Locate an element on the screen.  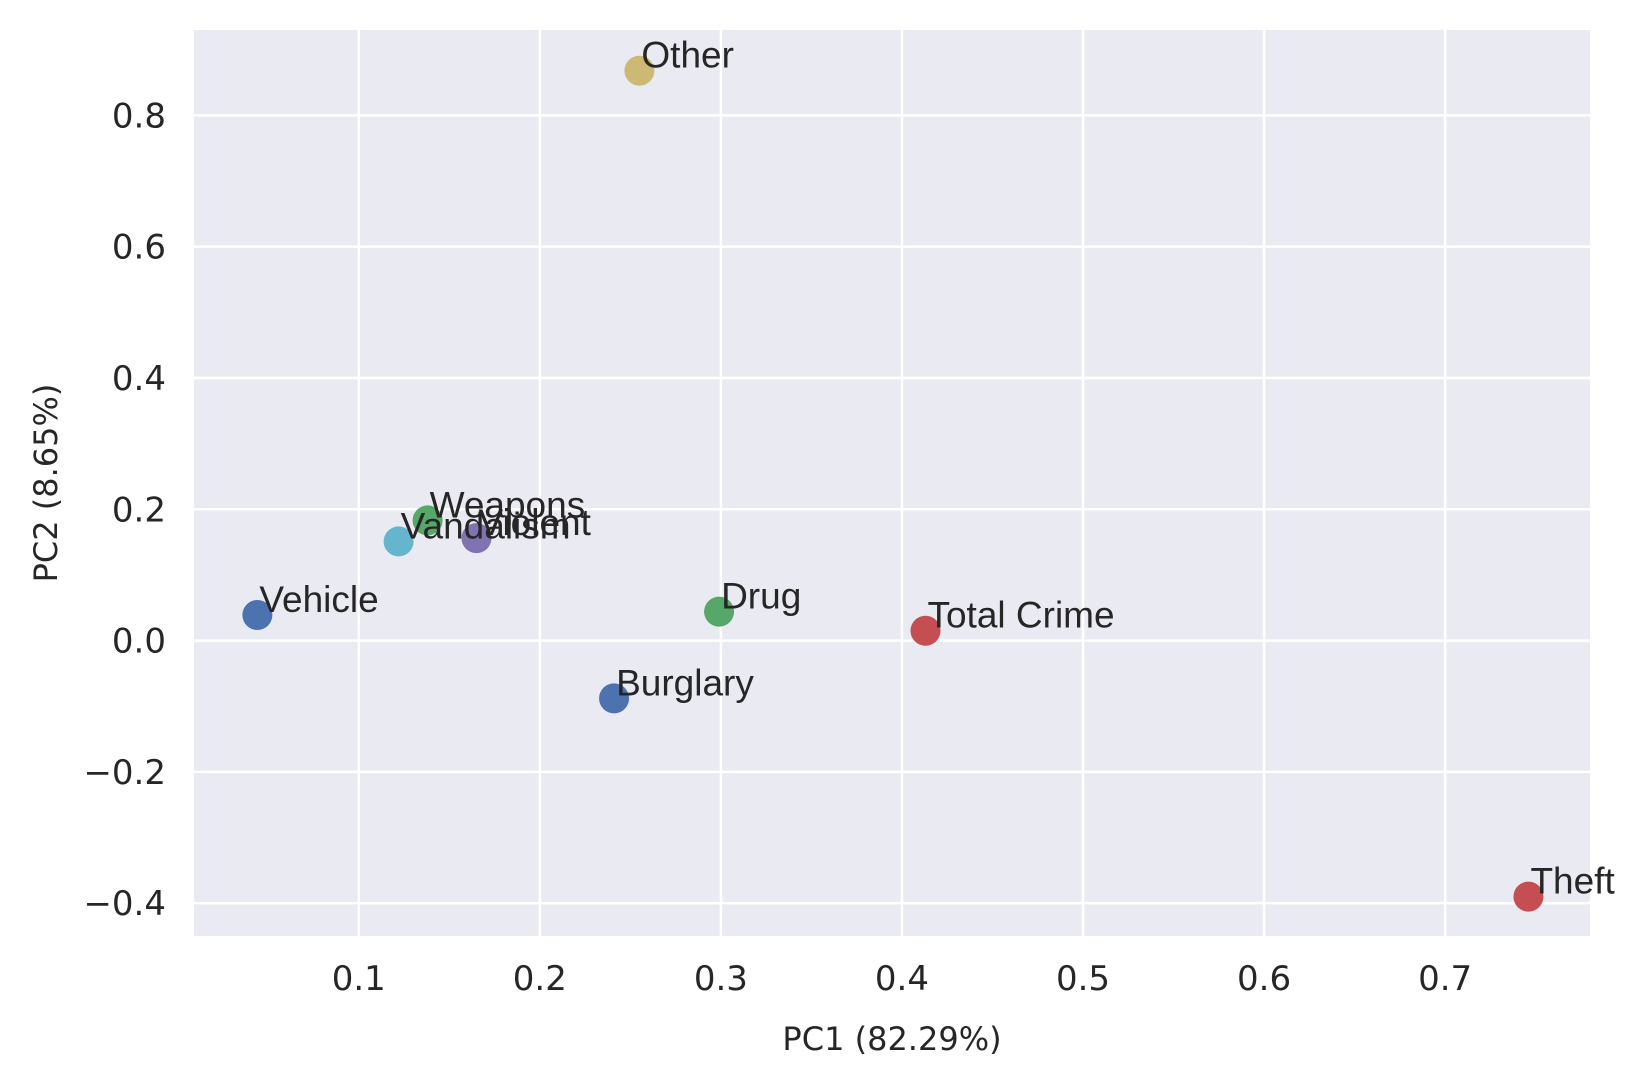
y-tick-label: 0.2 is located at coordinates (139, 510).